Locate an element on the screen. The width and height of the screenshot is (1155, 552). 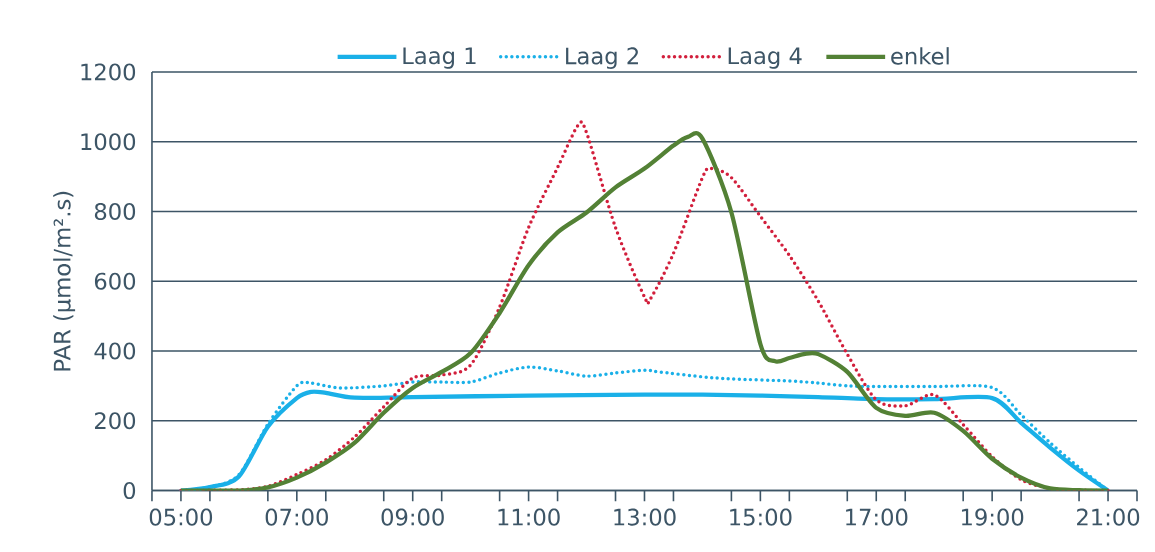
legend-label: Laag 4 is located at coordinates (765, 58).